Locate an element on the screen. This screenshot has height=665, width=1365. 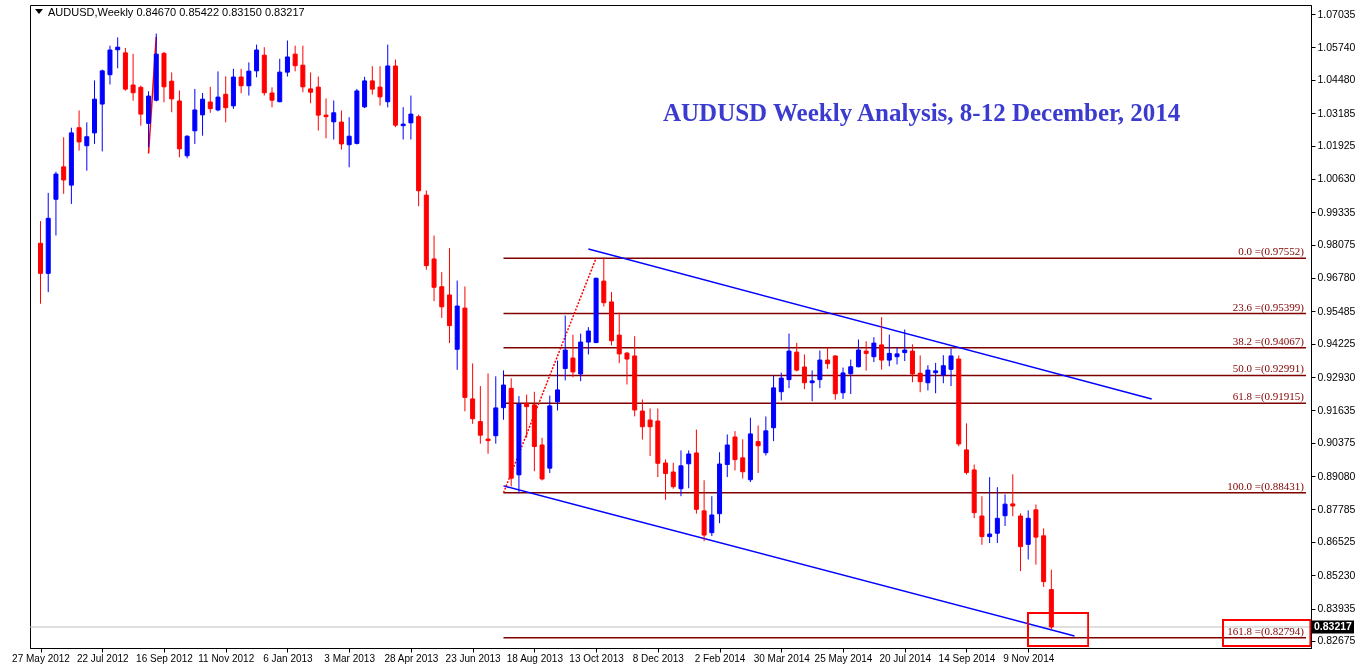
x-tick-label: 9 Nov 2014 is located at coordinates (1029, 658).